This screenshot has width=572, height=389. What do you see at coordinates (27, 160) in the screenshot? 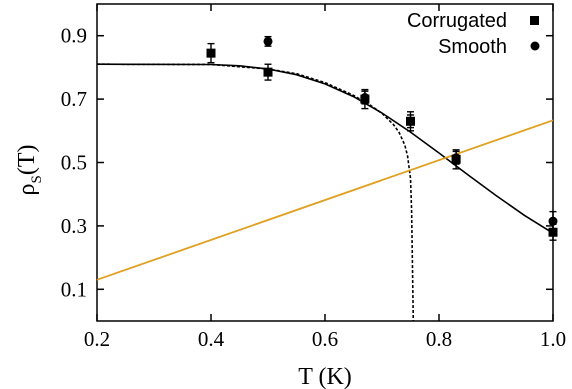
I see `y-axis-title-tail: (T)` at bounding box center [27, 160].